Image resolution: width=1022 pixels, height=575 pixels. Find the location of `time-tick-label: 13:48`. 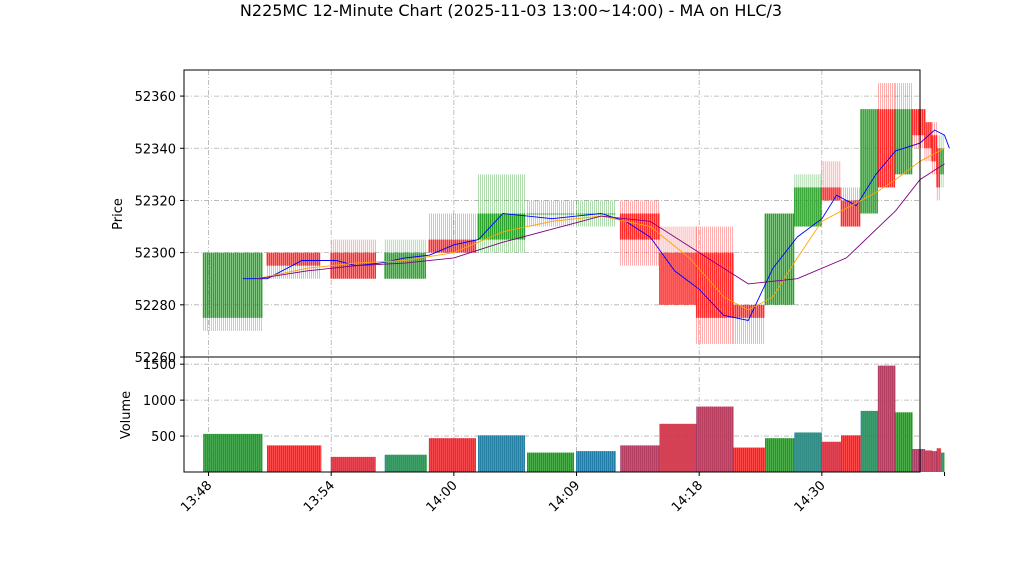

time-tick-label: 13:48 is located at coordinates (196, 496).